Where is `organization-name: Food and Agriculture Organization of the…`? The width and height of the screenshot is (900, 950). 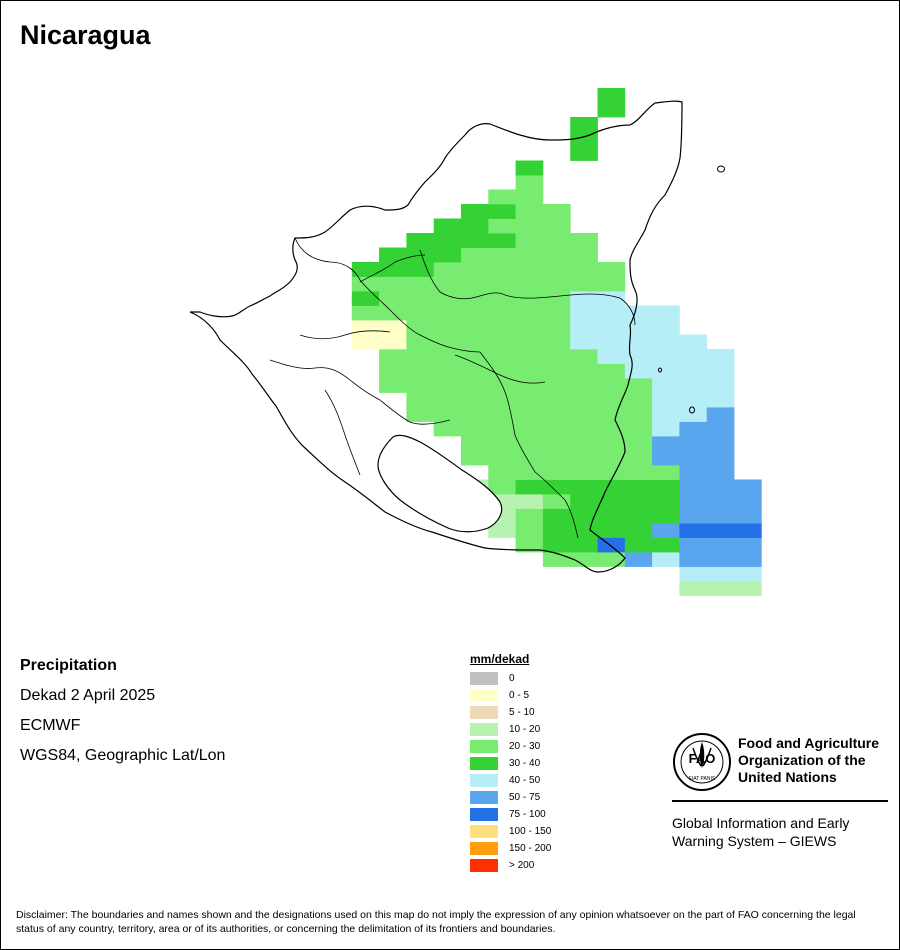
organization-name: Food and Agriculture Organization of the… is located at coordinates (809, 760).